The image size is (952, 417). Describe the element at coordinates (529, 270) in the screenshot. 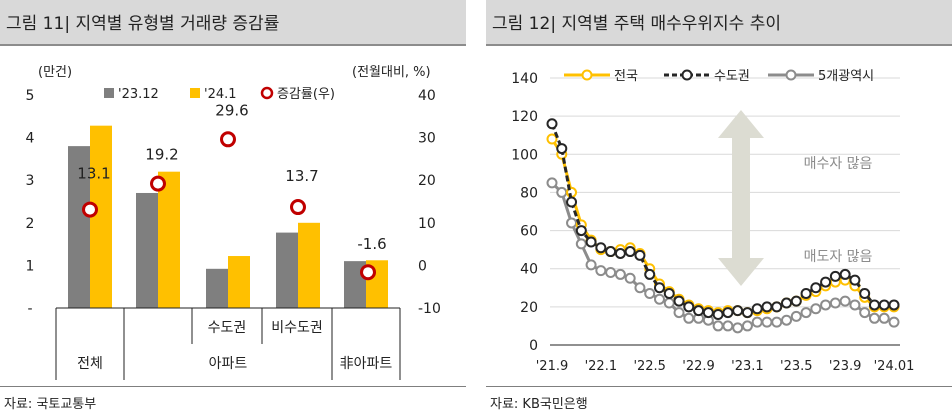

I see `y-tick-label: 40` at that location.